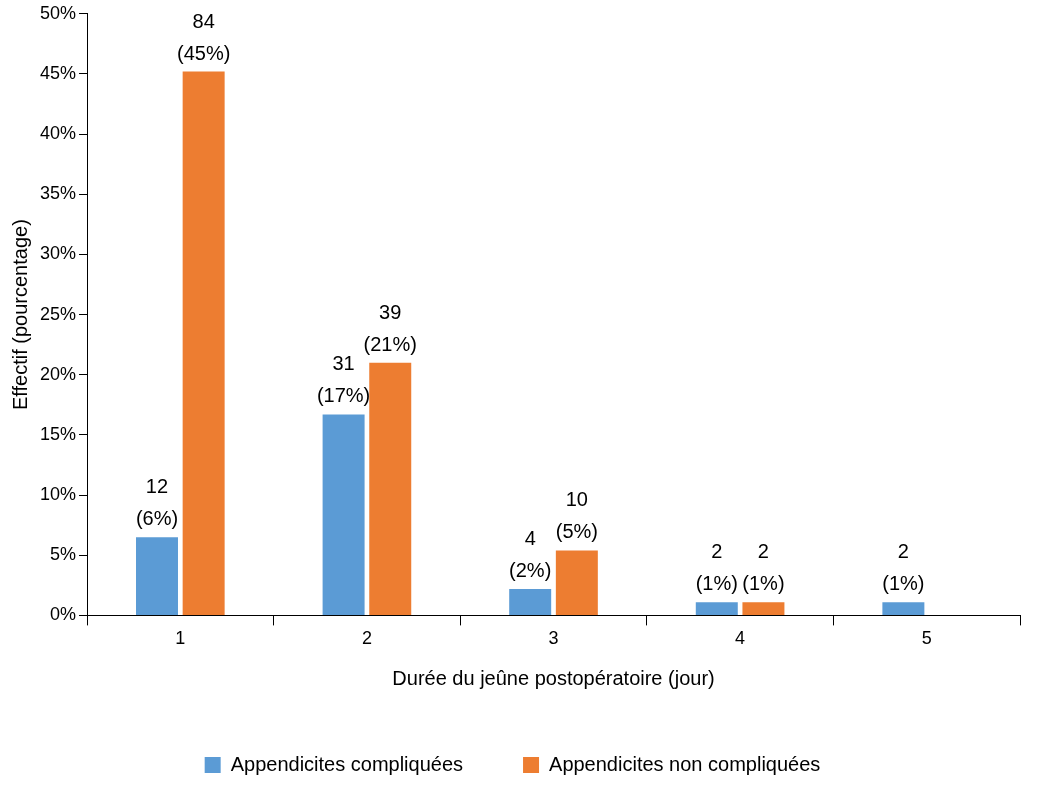 The image size is (1048, 800). What do you see at coordinates (685, 763) in the screenshot?
I see `legend-label: Appendicites non compliquées` at bounding box center [685, 763].